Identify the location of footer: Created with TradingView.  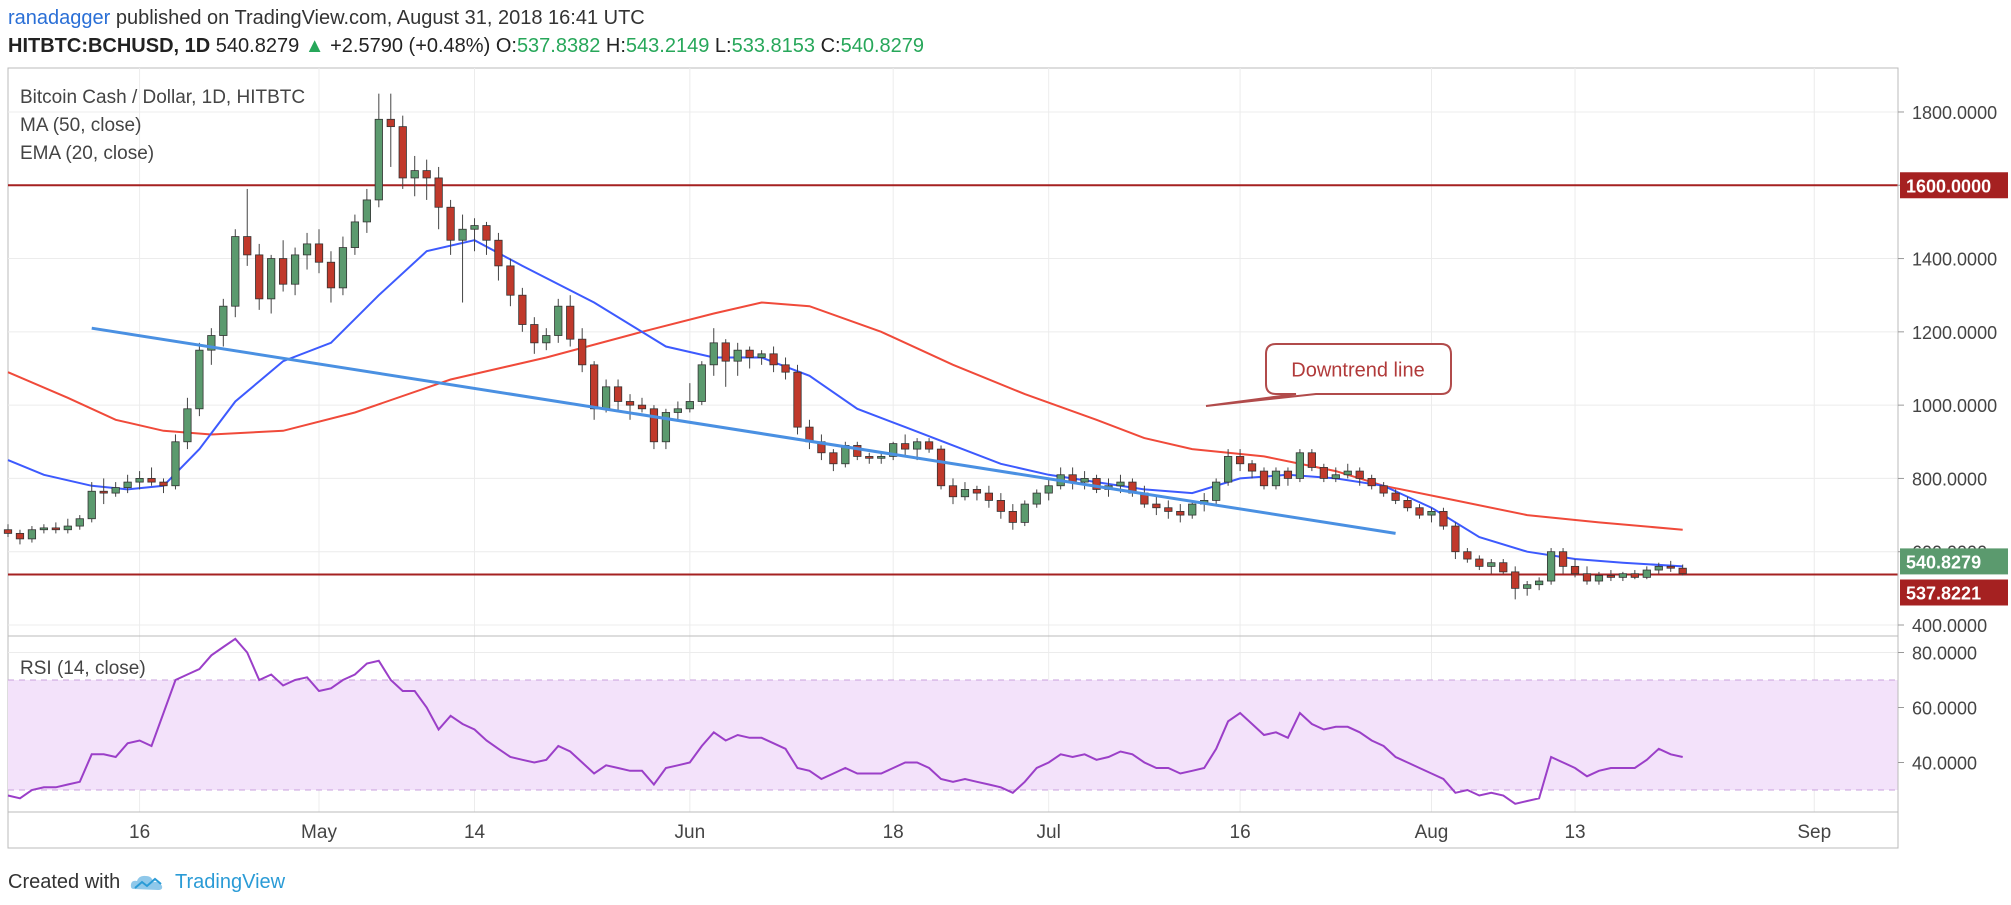
(146, 882).